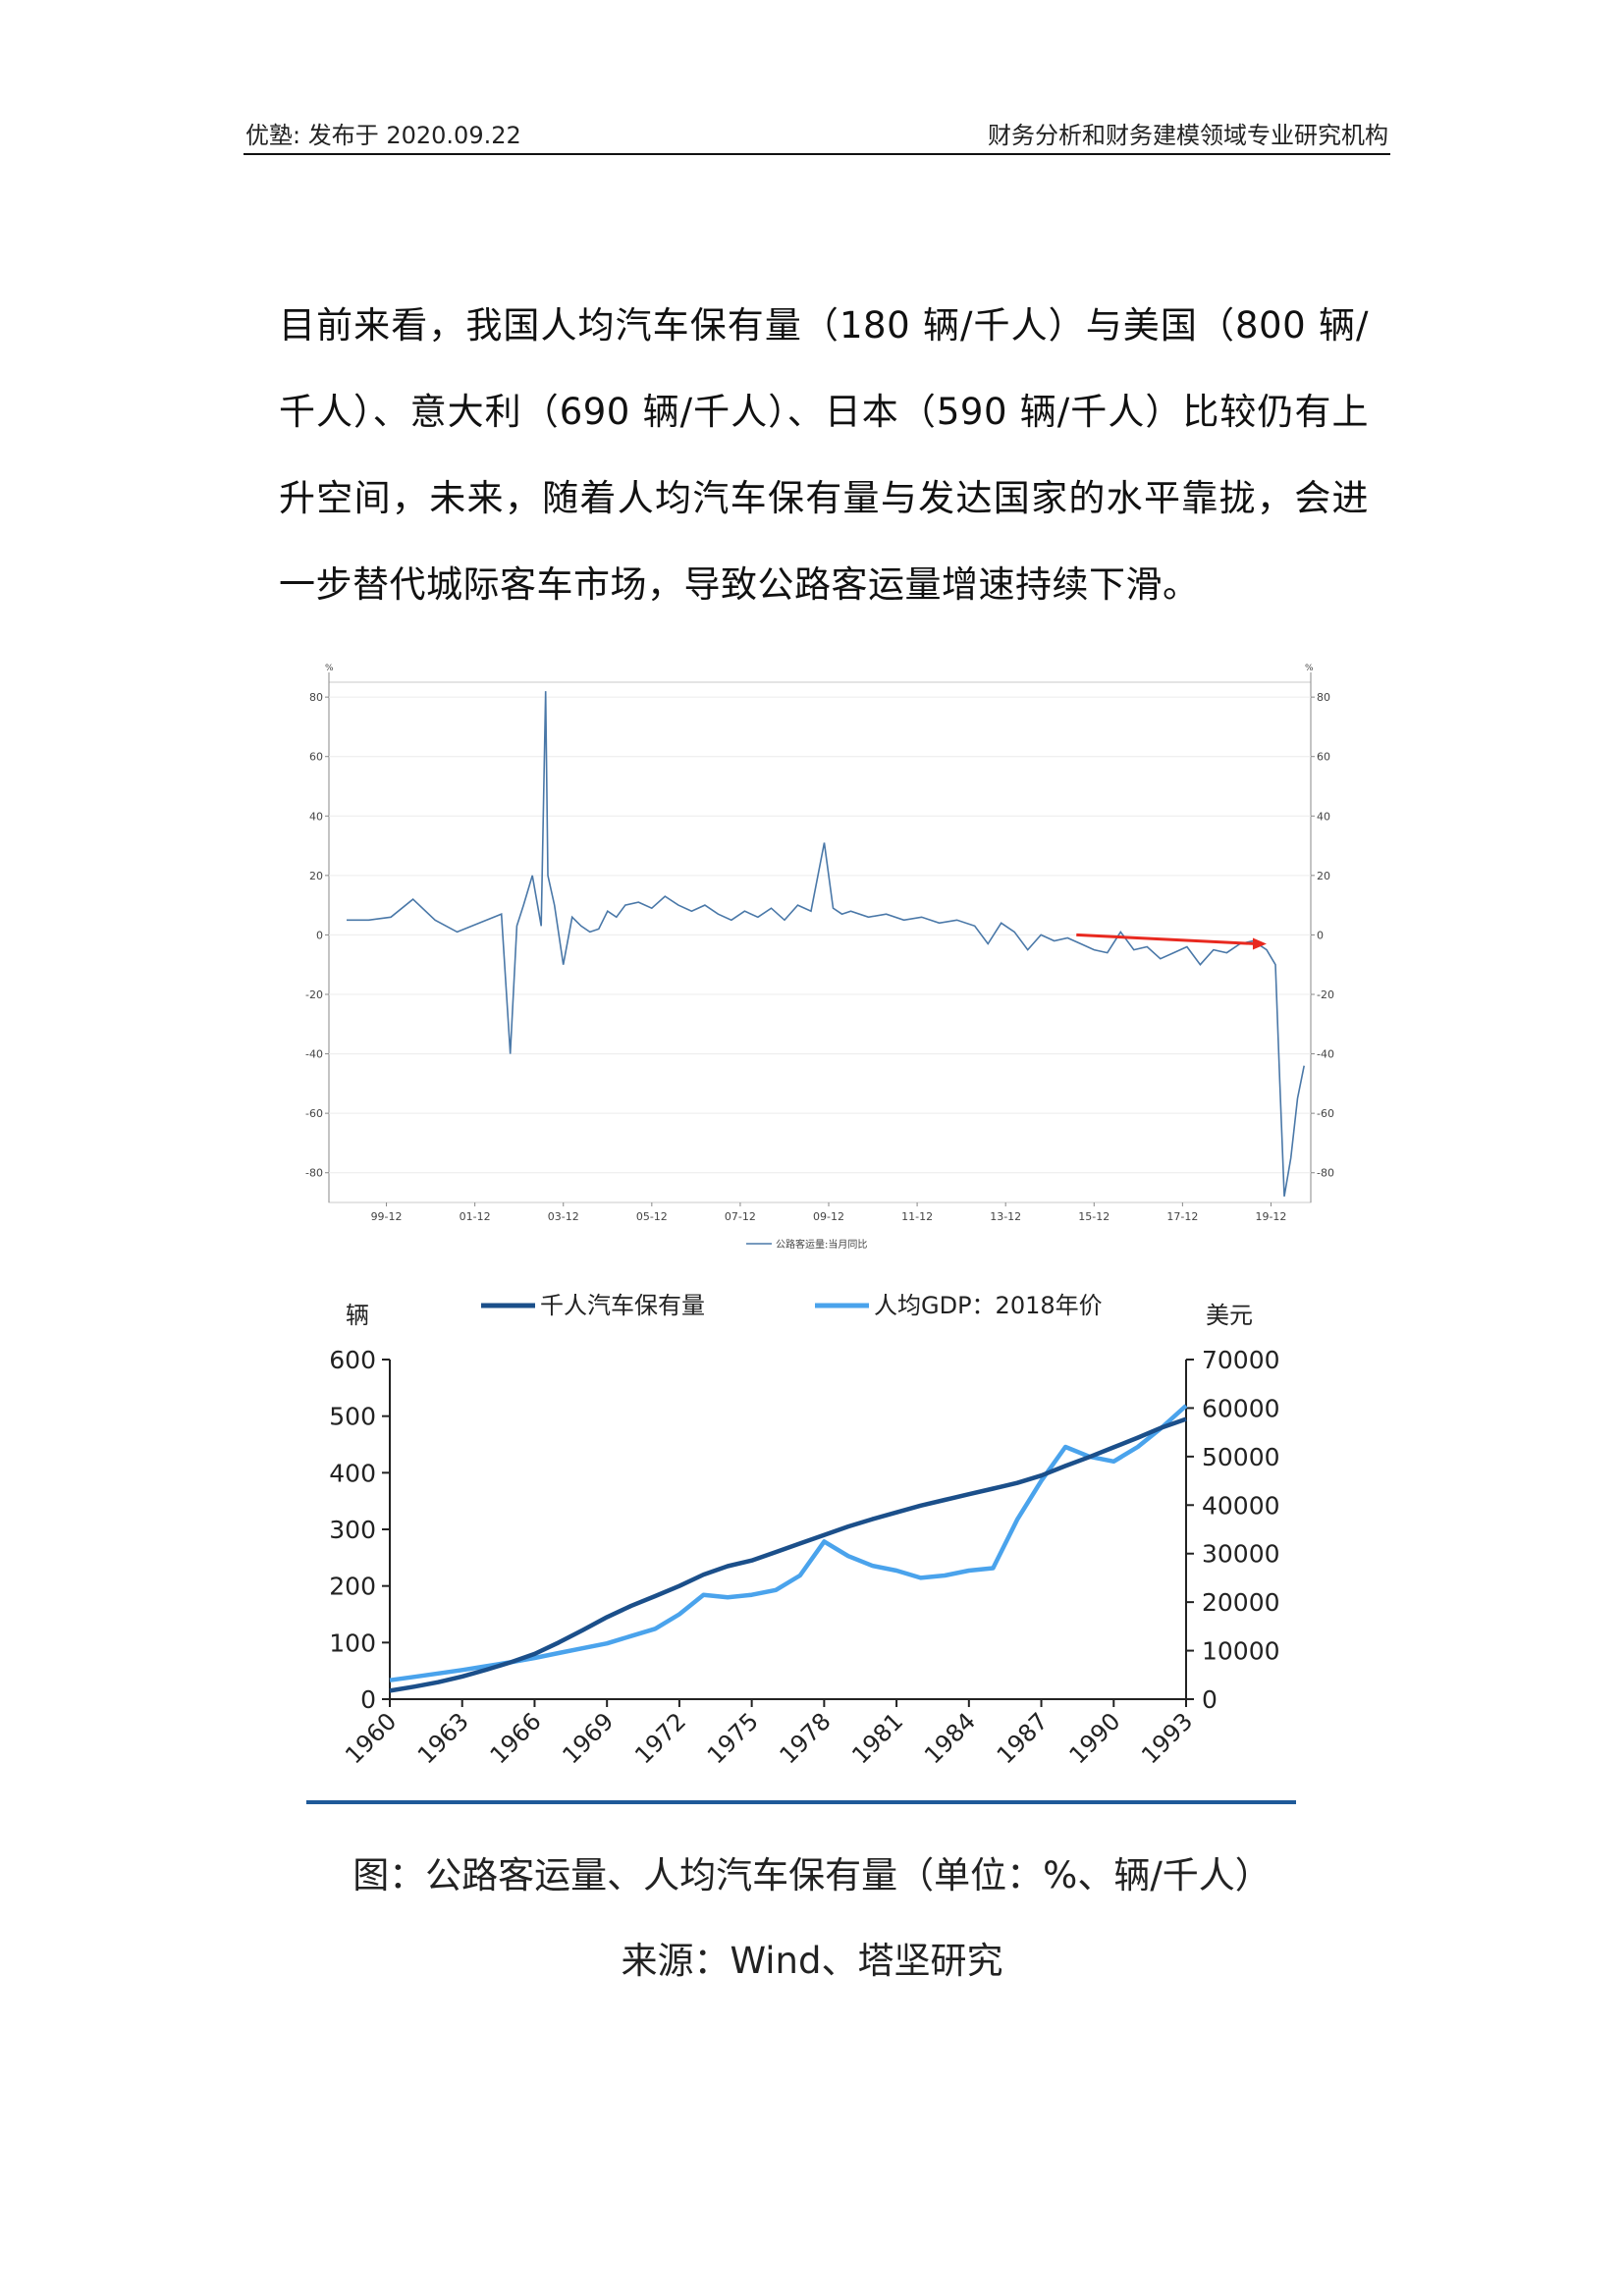  I want to click on y-tick-label-right: 50000, so click(1241, 1457).